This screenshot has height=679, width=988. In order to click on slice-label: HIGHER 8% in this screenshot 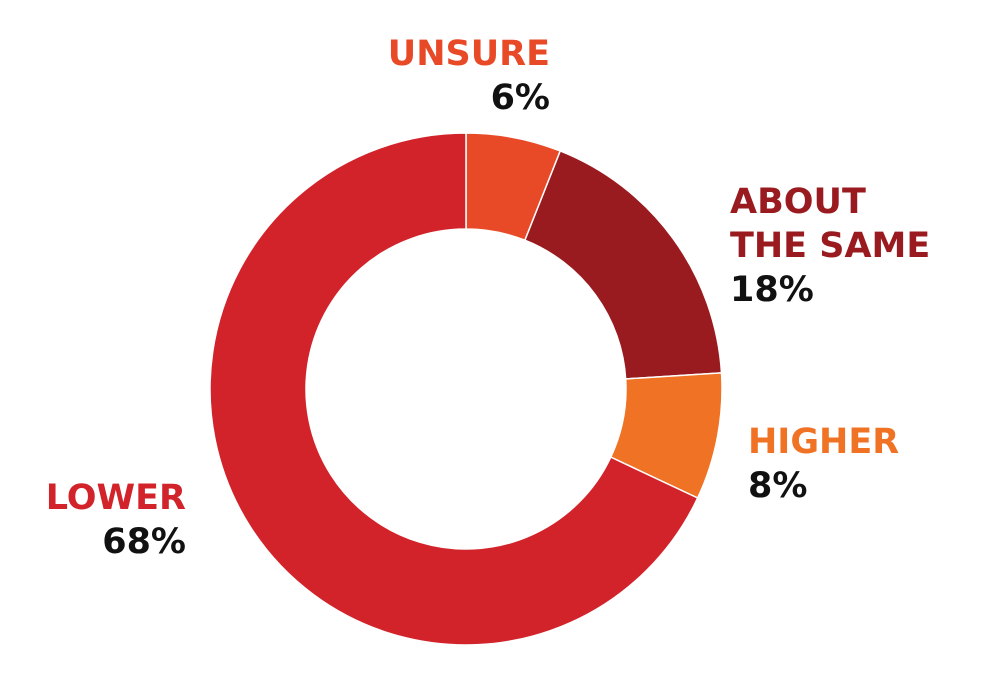, I will do `click(858, 464)`.